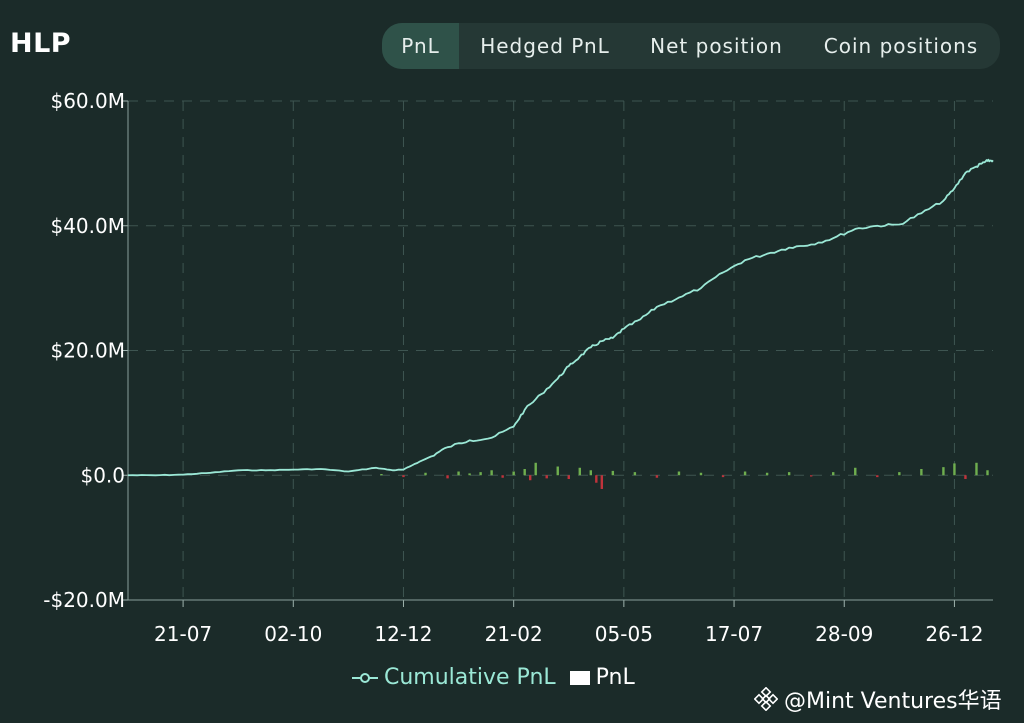  Describe the element at coordinates (716, 46) in the screenshot. I see `tab-net-position: Net position` at that location.